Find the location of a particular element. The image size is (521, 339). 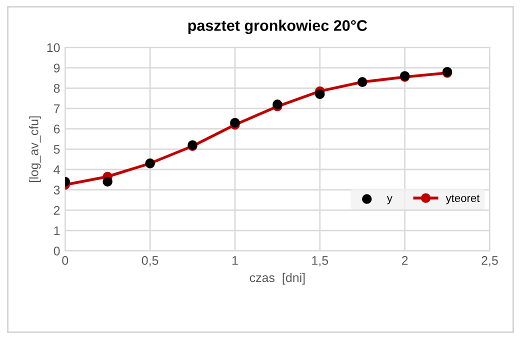

y-tick-label: 4 is located at coordinates (57, 169).